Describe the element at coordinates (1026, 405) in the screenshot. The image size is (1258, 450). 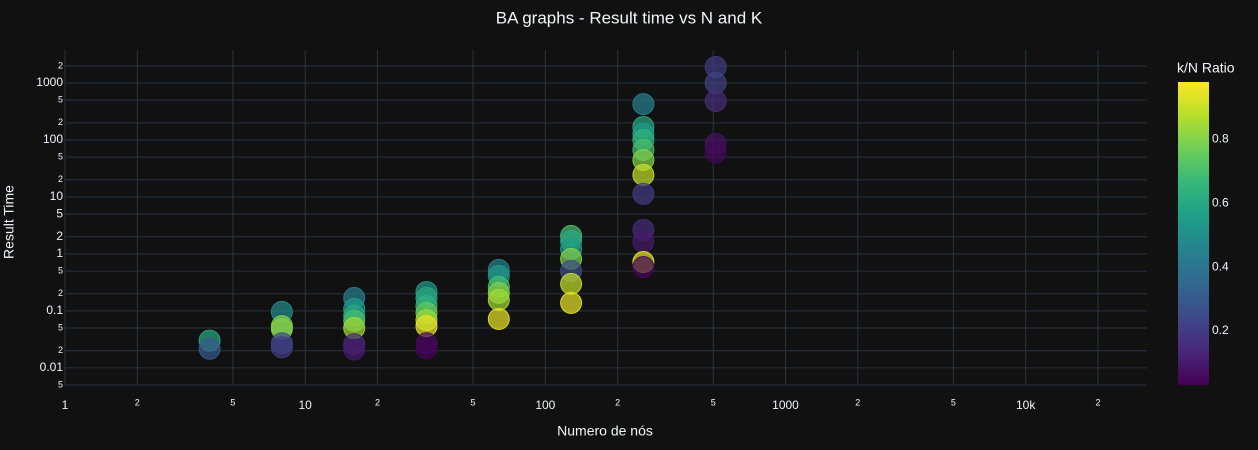
I see `x-tick-label: 10k` at that location.